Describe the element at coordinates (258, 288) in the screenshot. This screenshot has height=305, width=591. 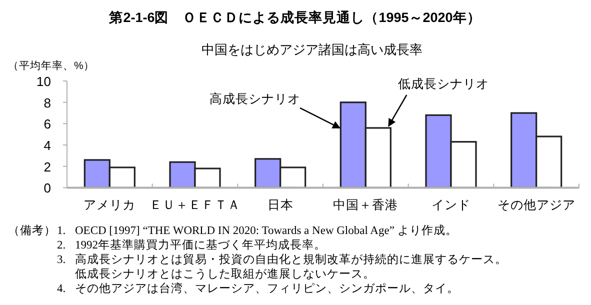
I see `text: 4. その他アジアは台湾、マレーシア、フィリピン、シンガポール、タイ。` at that location.